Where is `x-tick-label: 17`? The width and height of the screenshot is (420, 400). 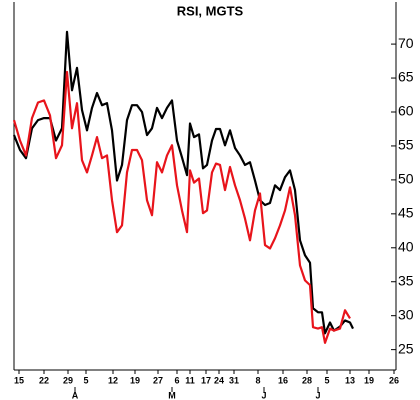 x-tick-label: 17 is located at coordinates (206, 380).